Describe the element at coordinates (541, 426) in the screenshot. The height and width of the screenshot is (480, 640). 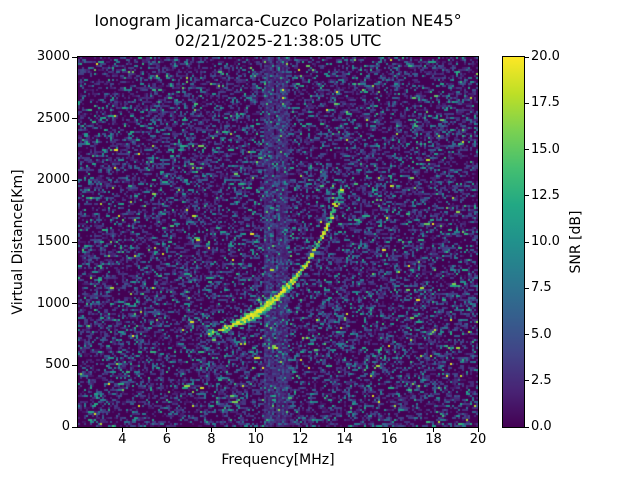
I see `colorbar-tick-label: 0.0` at that location.